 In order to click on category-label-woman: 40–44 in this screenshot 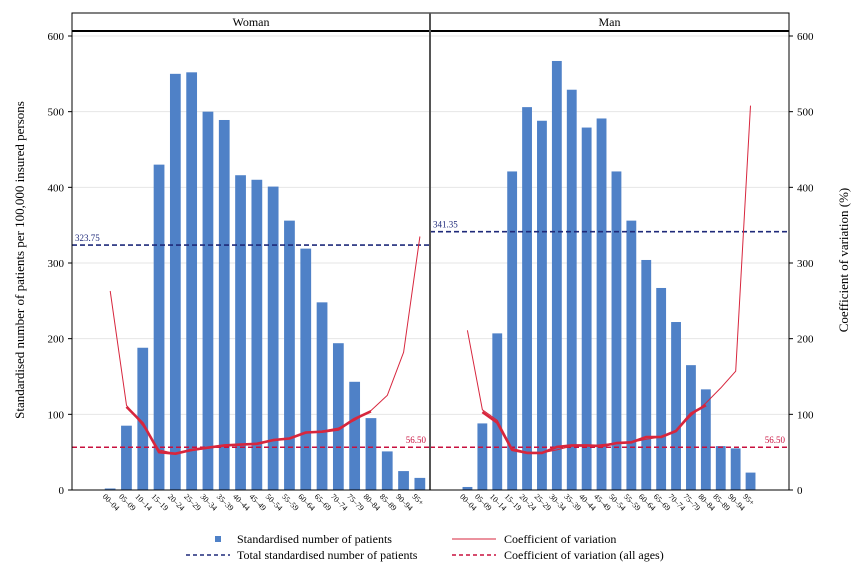, I will do `click(241, 502)`.